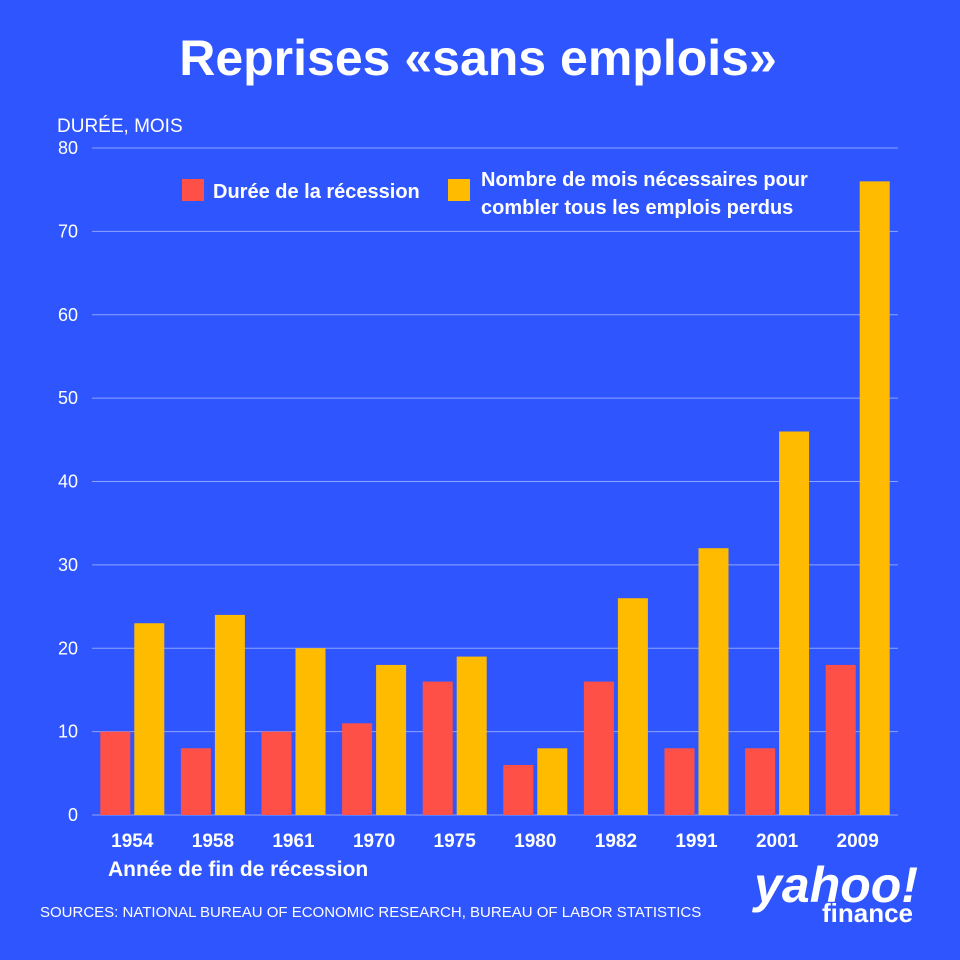  I want to click on x-tick-label: 1980, so click(535, 841).